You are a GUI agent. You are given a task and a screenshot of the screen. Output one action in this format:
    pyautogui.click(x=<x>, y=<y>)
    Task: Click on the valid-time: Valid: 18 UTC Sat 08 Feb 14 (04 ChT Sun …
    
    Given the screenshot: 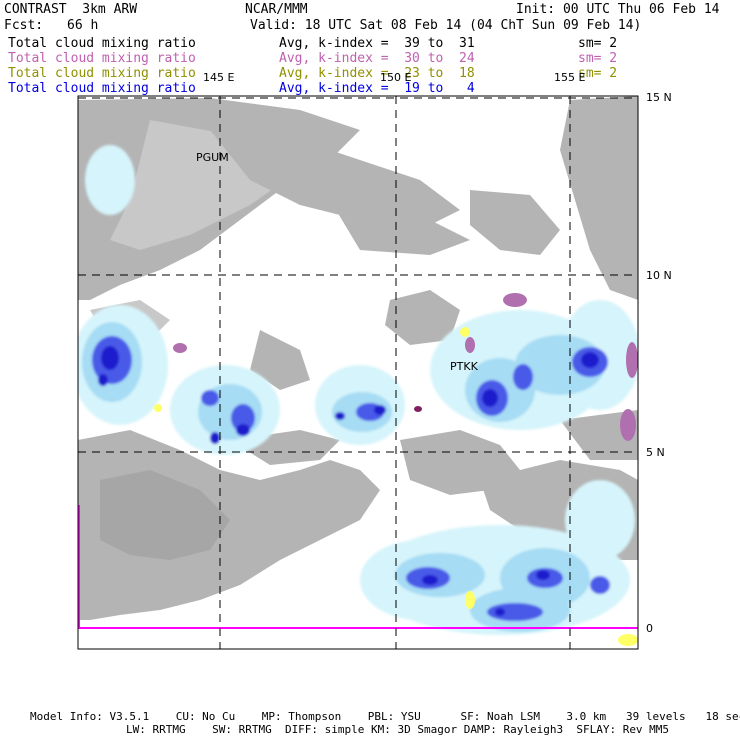 What is the action you would take?
    pyautogui.click(x=446, y=25)
    